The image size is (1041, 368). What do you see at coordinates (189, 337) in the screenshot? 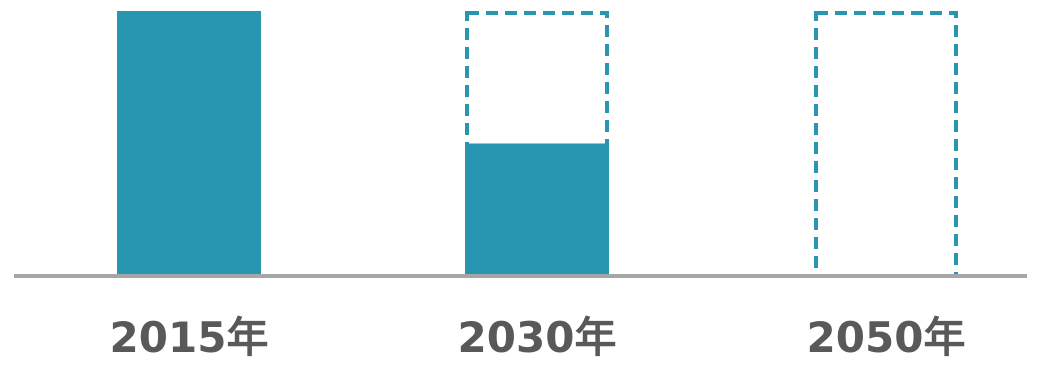
I see `x-tick-label-0: 2015年` at bounding box center [189, 337].